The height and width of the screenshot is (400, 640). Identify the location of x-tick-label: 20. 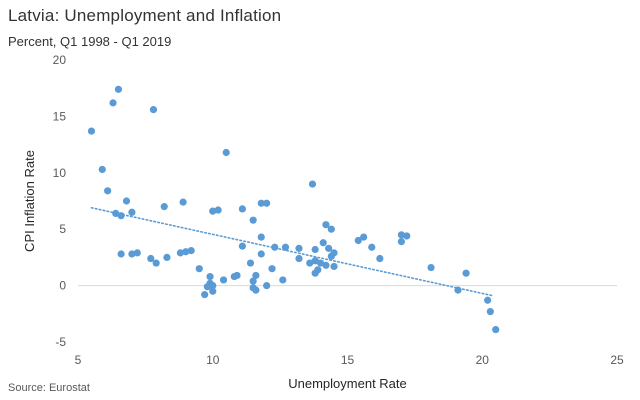
(483, 360).